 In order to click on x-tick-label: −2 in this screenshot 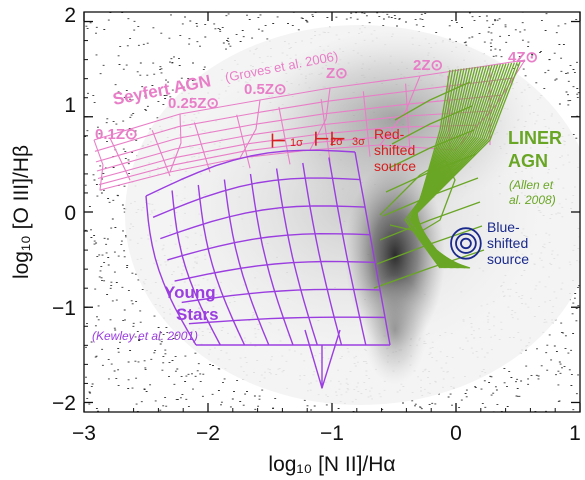, I will do `click(208, 433)`.